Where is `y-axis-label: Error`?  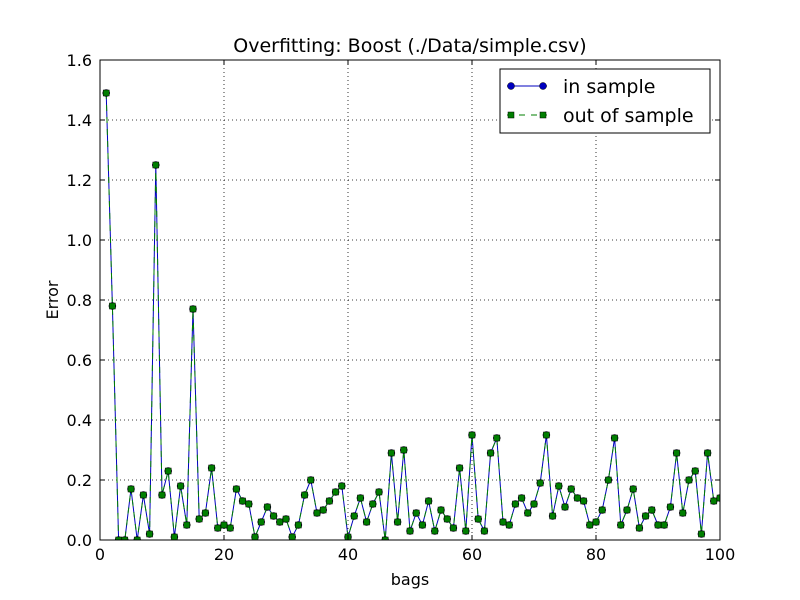
y-axis-label: Error is located at coordinates (52, 299).